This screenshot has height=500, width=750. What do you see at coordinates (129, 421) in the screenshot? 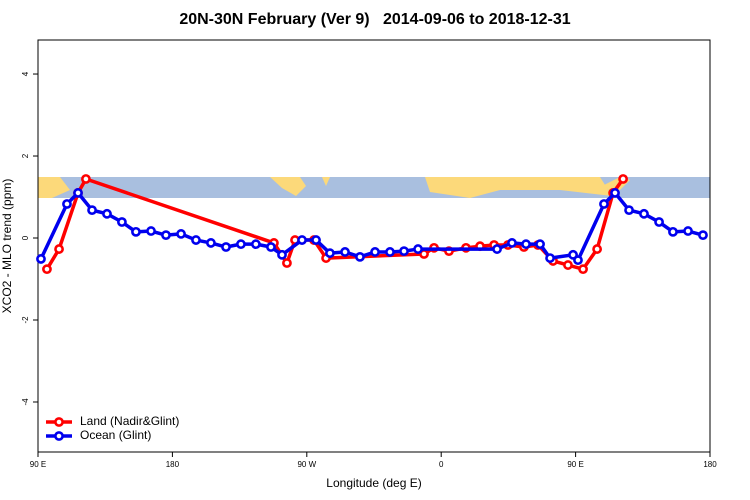
I see `legend-label: Land (Nadir&Glint)` at bounding box center [129, 421].